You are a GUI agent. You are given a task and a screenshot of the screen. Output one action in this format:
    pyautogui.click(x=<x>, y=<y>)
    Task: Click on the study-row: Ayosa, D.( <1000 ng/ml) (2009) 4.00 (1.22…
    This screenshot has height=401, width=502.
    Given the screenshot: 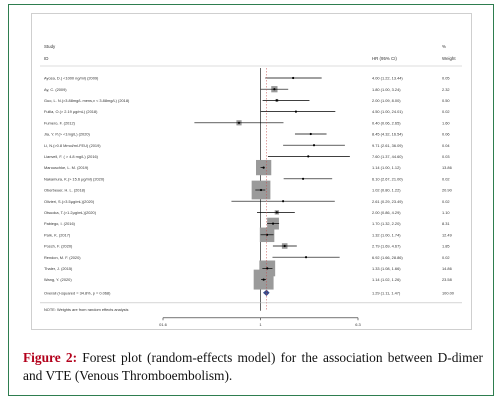 What is the action you would take?
    pyautogui.click(x=247, y=78)
    